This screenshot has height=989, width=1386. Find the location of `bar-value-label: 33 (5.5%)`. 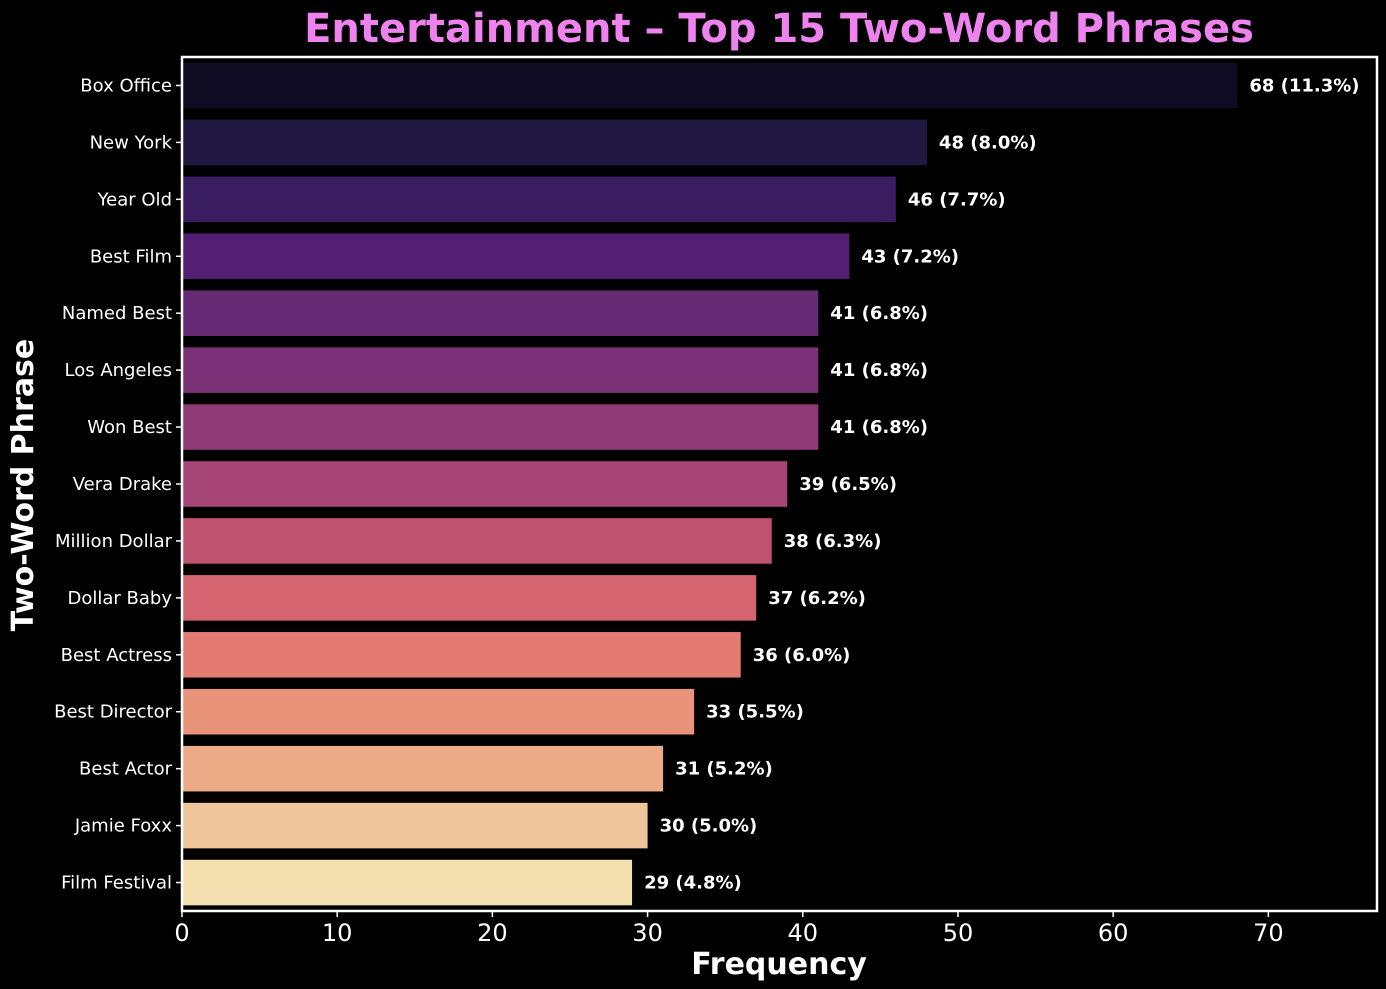

bar-value-label: 33 (5.5%) is located at coordinates (755, 712).